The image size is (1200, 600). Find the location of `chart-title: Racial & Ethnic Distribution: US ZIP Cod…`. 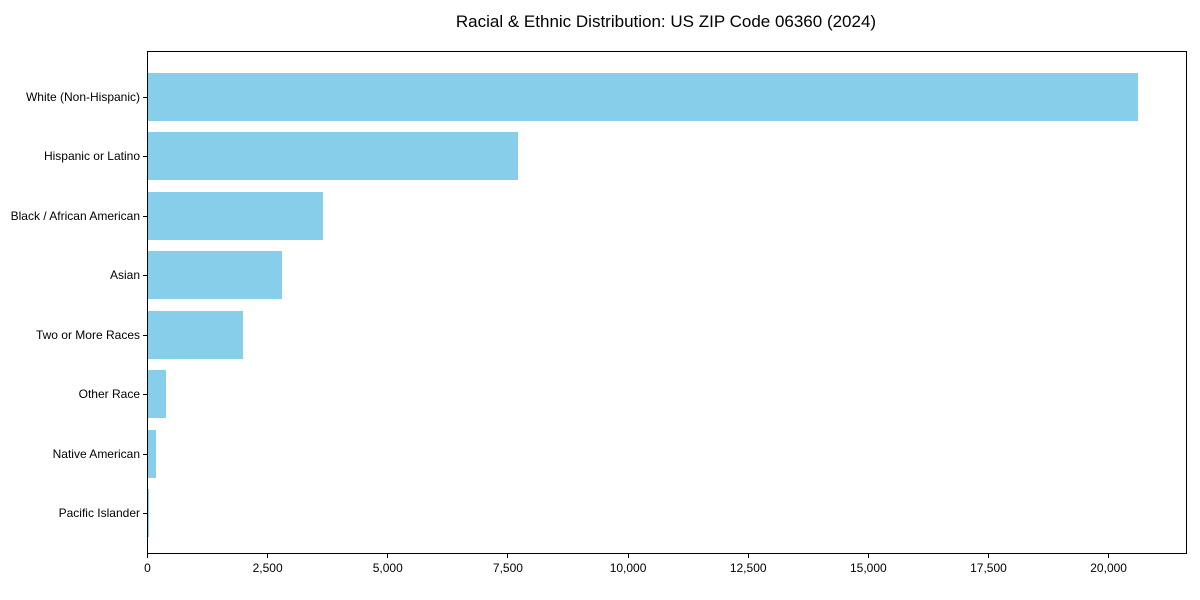

chart-title: Racial & Ethnic Distribution: US ZIP Cod… is located at coordinates (666, 21).